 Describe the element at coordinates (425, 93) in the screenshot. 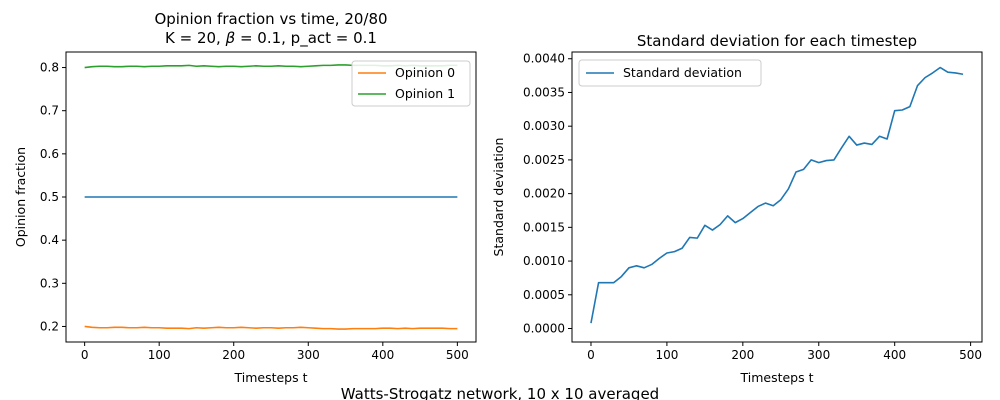

I see `legend-label-opinion-1: Opinion 1` at that location.